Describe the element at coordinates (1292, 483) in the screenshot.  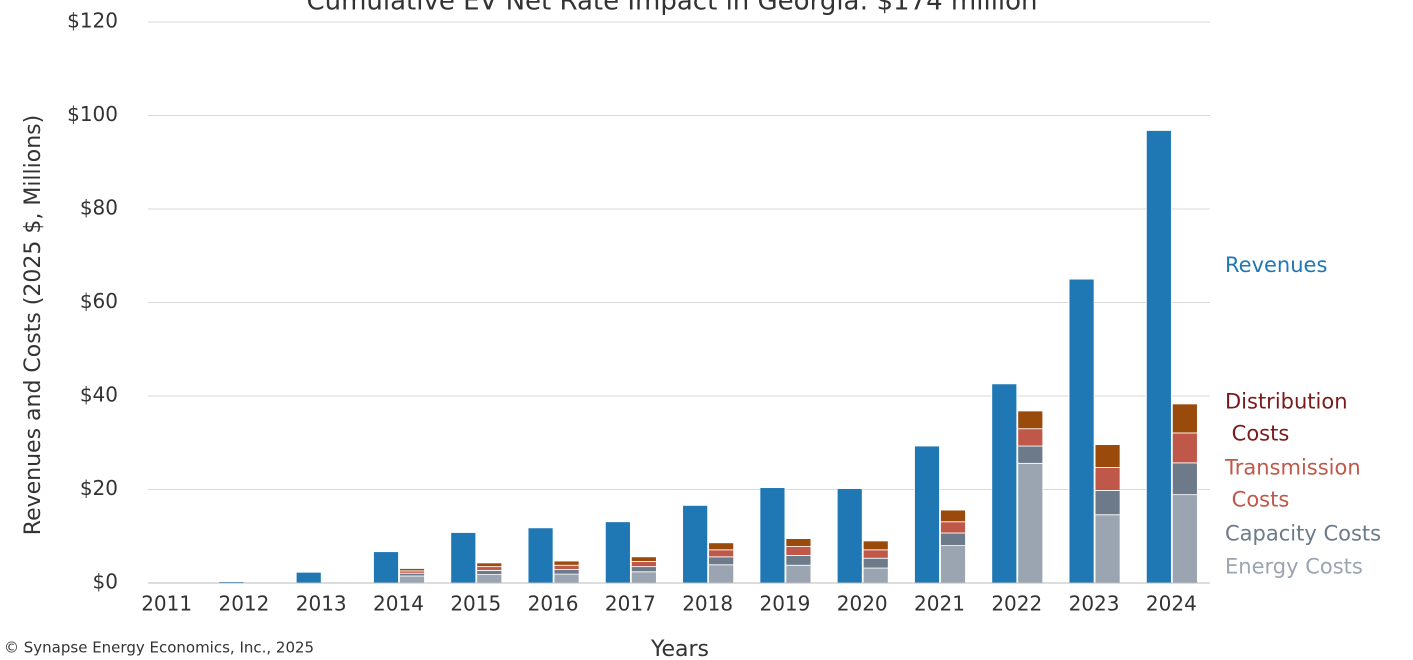
I see `legend-label: Transmission Costs` at that location.